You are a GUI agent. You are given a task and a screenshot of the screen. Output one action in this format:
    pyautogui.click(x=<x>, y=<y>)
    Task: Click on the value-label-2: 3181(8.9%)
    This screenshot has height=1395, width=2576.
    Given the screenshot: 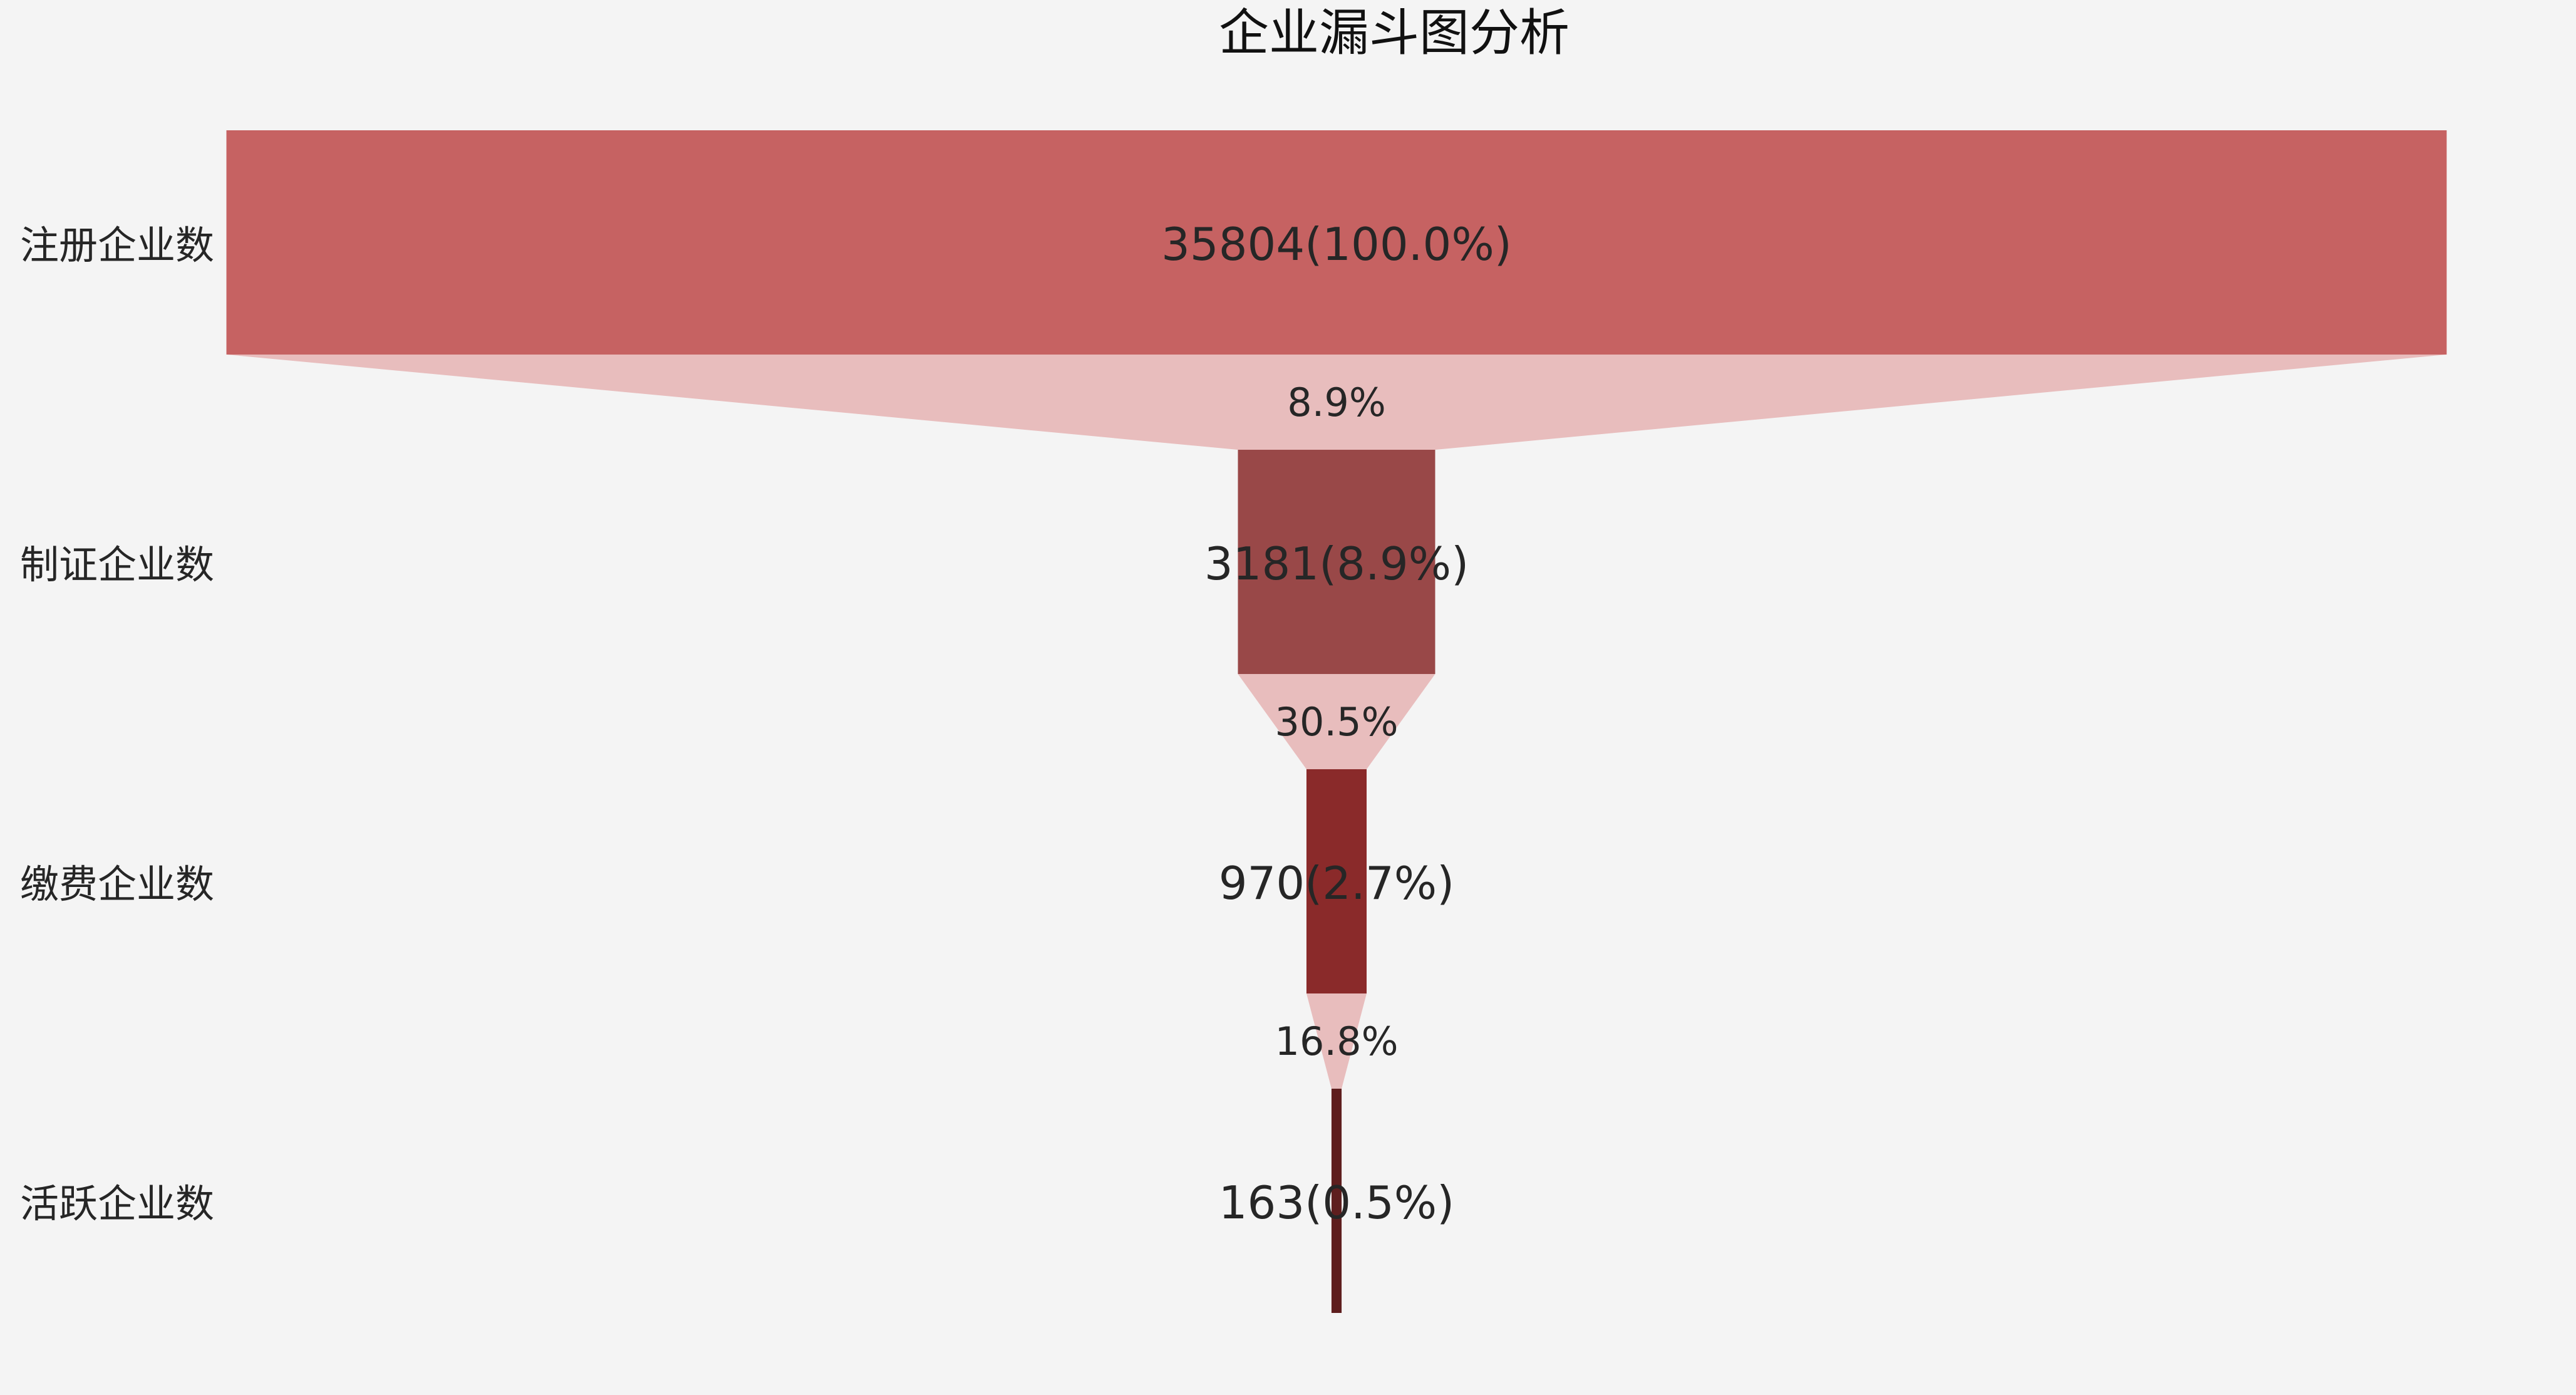 What is the action you would take?
    pyautogui.click(x=1336, y=563)
    